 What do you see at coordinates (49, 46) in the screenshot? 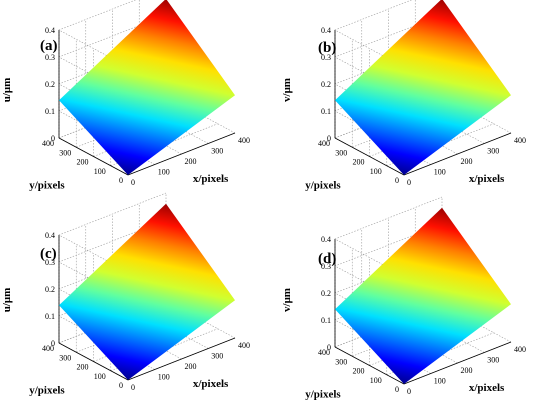
I see `panel-label: (a)` at bounding box center [49, 46].